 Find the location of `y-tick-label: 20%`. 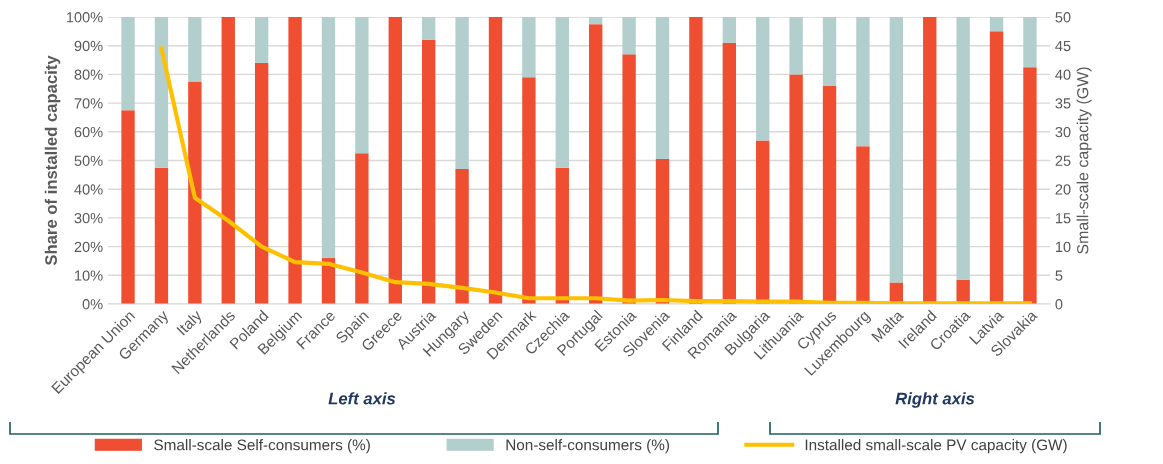

y-tick-label: 20% is located at coordinates (88, 247).